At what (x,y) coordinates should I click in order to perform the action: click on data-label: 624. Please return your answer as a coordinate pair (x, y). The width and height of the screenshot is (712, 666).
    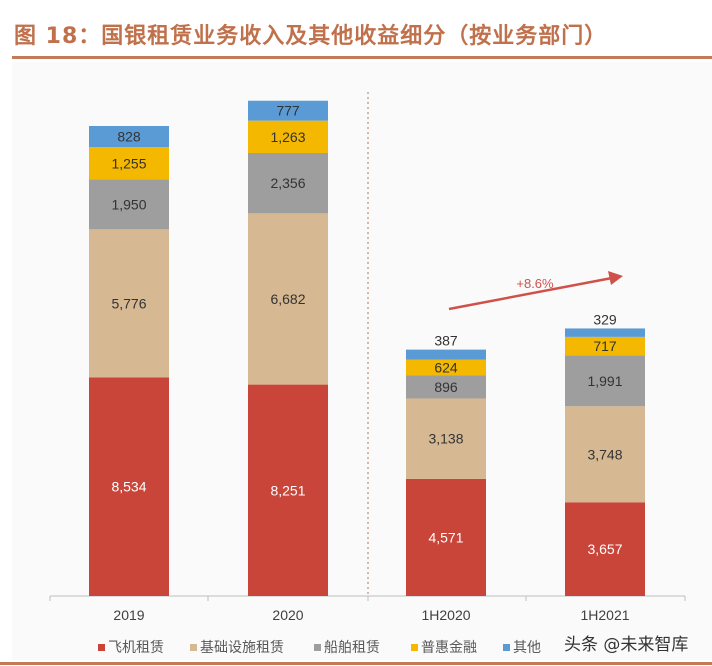
    Looking at the image, I should click on (446, 368).